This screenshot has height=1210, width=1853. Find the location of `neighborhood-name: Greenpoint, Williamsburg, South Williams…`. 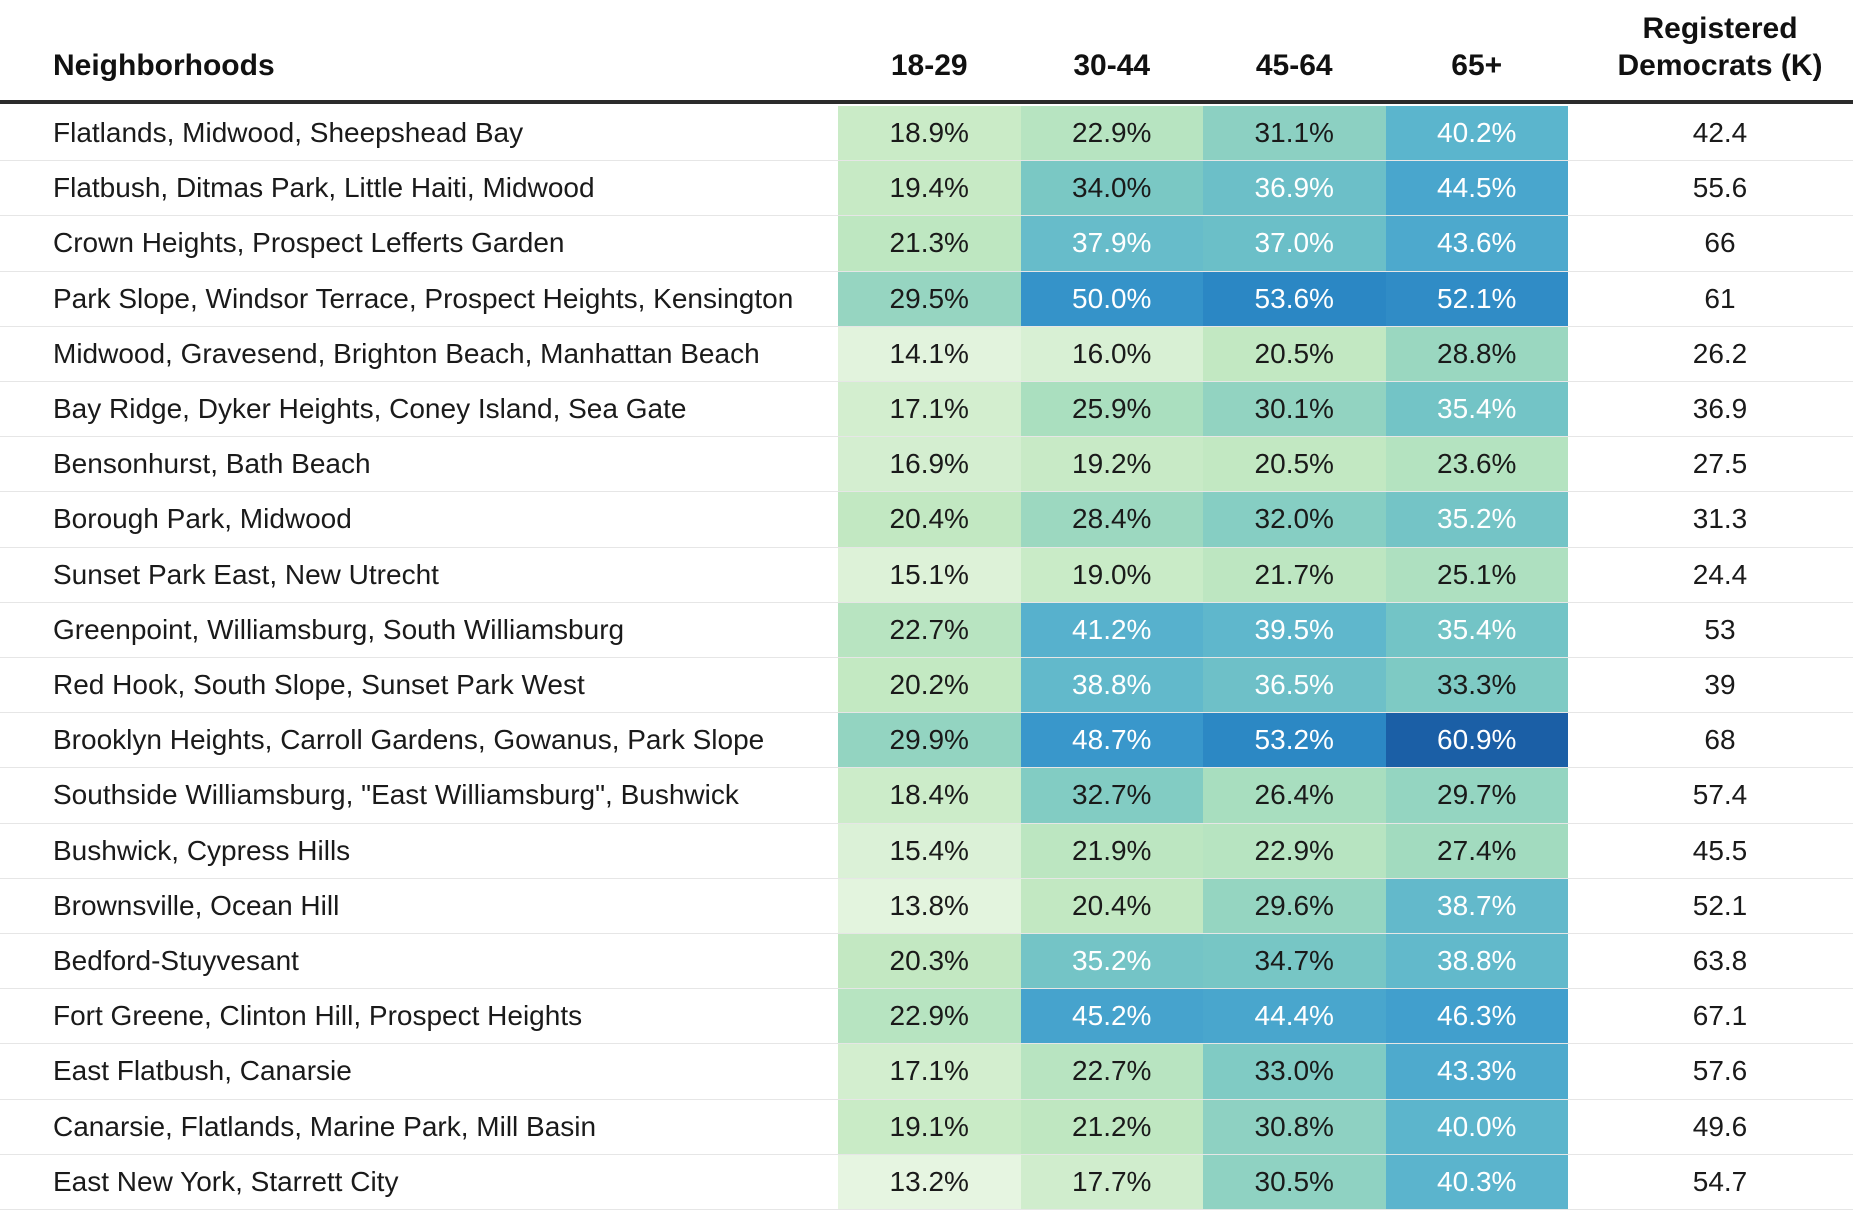

neighborhood-name: Greenpoint, Williamsburg, South Williams… is located at coordinates (339, 629).